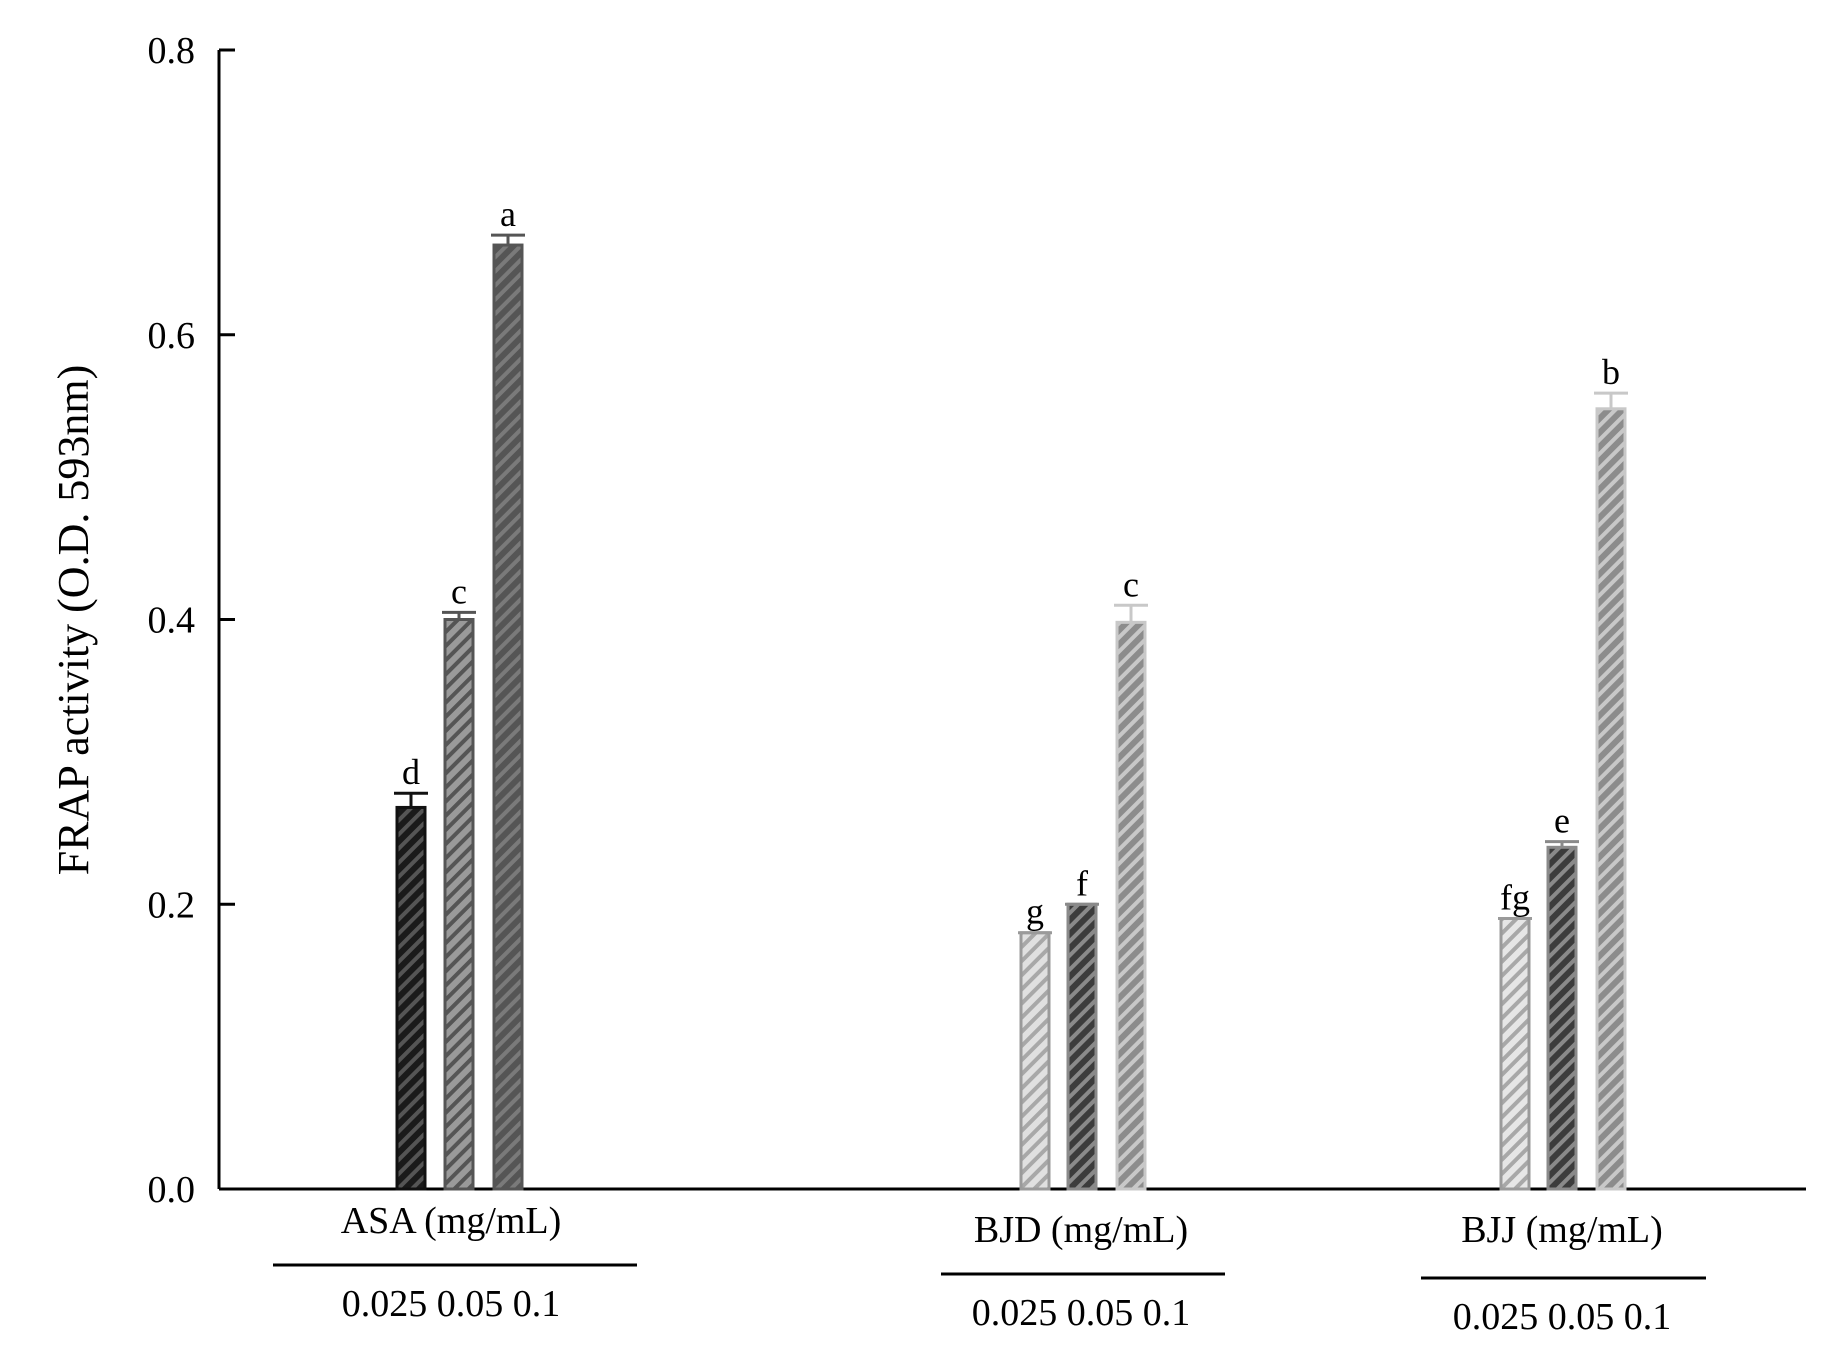 The width and height of the screenshot is (1831, 1350). What do you see at coordinates (508, 717) in the screenshot?
I see `bar-asa-0.1` at bounding box center [508, 717].